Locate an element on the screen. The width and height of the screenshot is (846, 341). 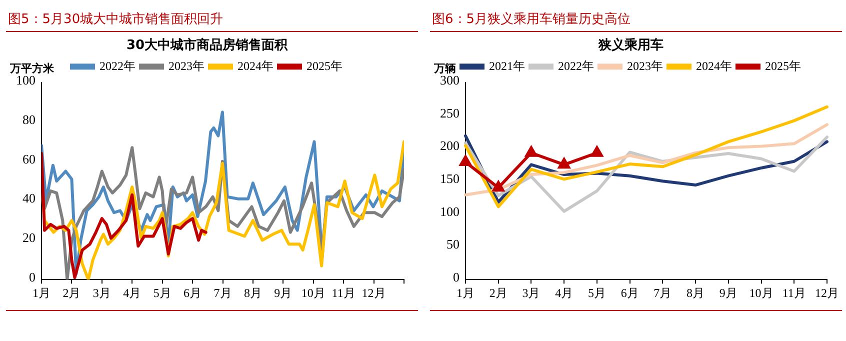
chart-title: 图5：5月30城大中城市销售面积回升 is located at coordinates (212, 19).